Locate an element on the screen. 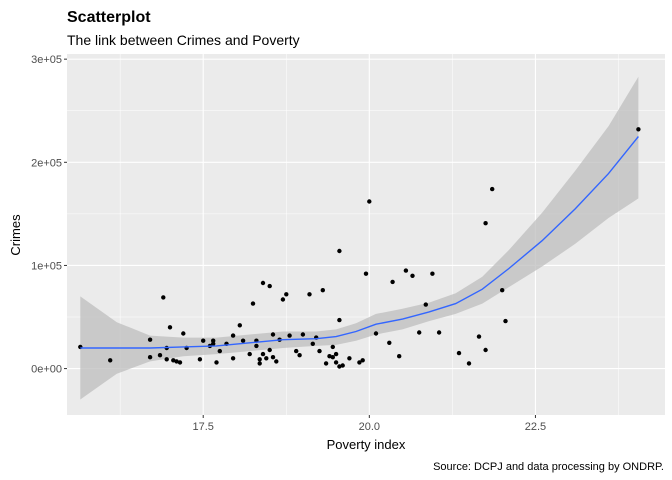 Image resolution: width=672 pixels, height=480 pixels. y-tick-label: 3e+05 is located at coordinates (46, 60).